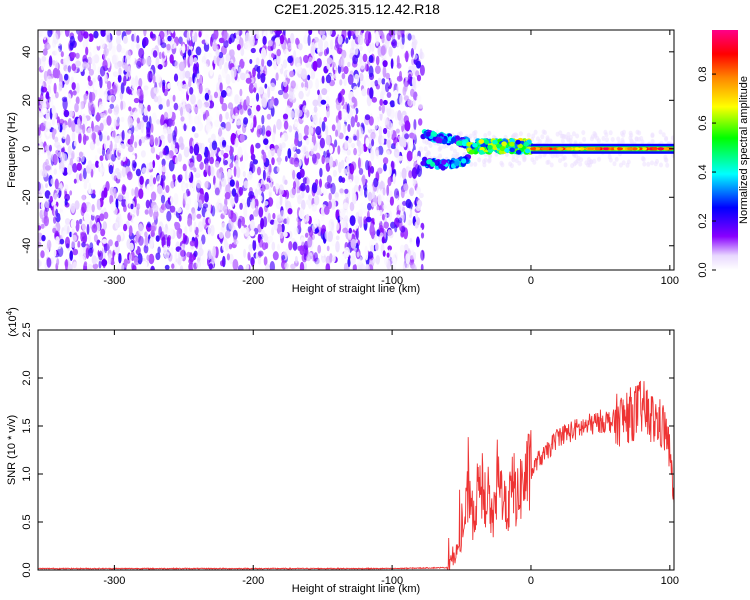 The width and height of the screenshot is (750, 600). I want to click on colorbar-ticks: 0.0 0.2 0.4 0.6 0.8, so click(706, 172).